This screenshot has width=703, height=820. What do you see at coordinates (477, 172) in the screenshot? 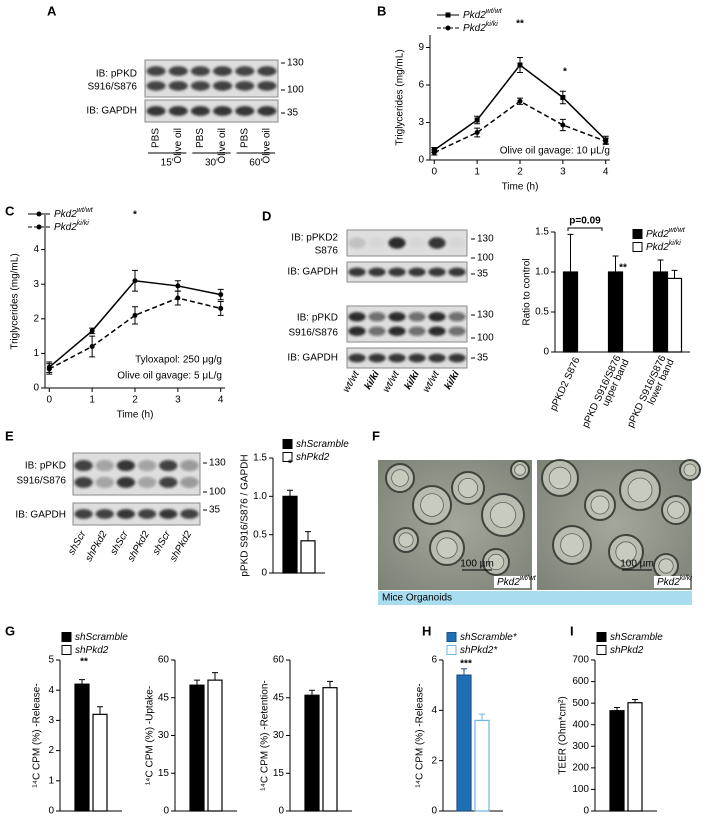
I see `x-tick-label: 1` at bounding box center [477, 172].